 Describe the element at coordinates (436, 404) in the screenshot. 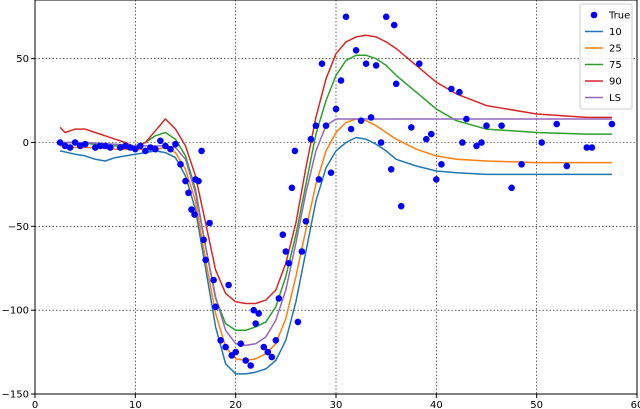

I see `x-tick-label: 40` at that location.